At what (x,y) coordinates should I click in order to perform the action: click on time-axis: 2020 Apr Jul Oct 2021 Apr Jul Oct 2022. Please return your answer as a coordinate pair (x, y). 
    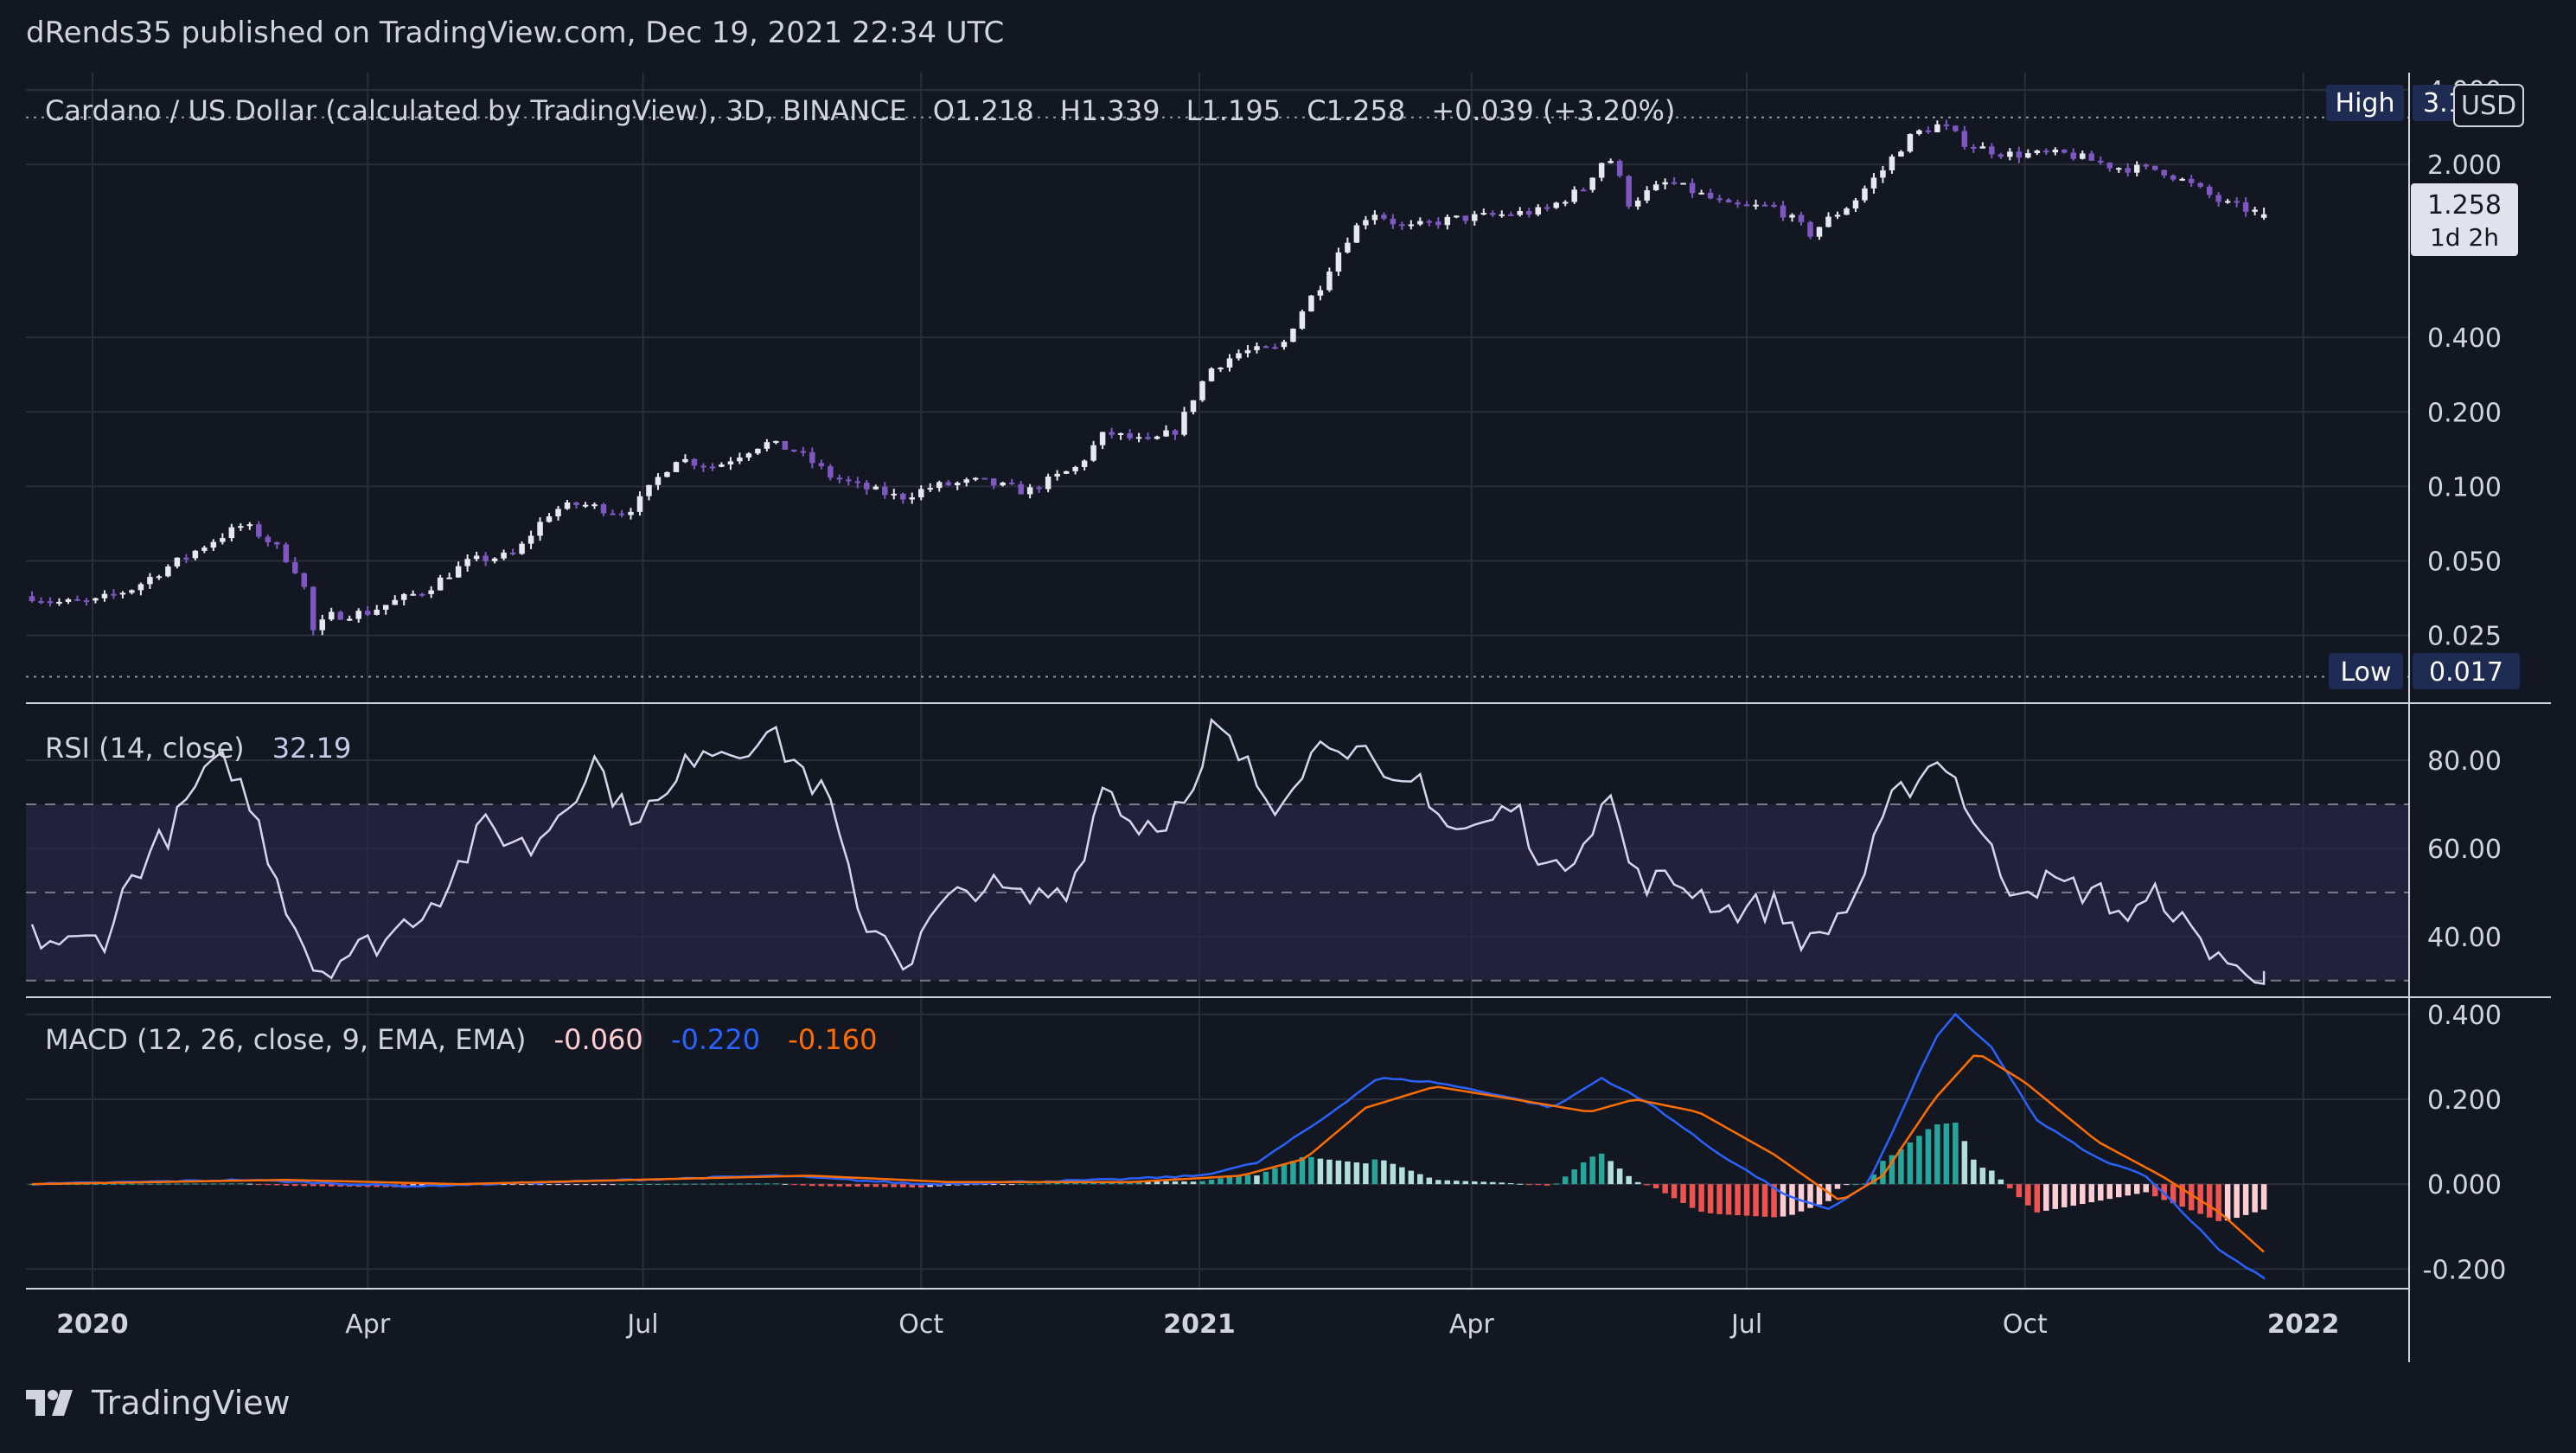
    Looking at the image, I should click on (1197, 1324).